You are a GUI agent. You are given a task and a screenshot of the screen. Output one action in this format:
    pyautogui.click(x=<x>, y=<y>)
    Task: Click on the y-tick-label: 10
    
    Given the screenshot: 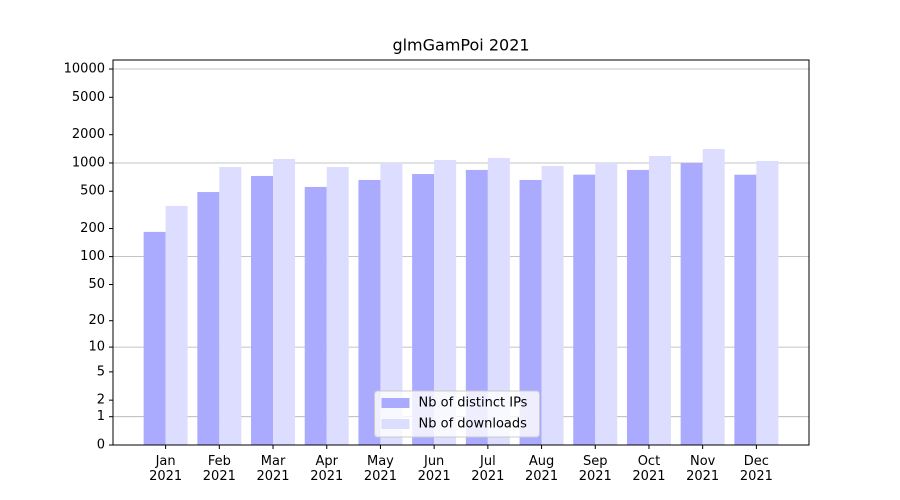 What is the action you would take?
    pyautogui.click(x=96, y=347)
    